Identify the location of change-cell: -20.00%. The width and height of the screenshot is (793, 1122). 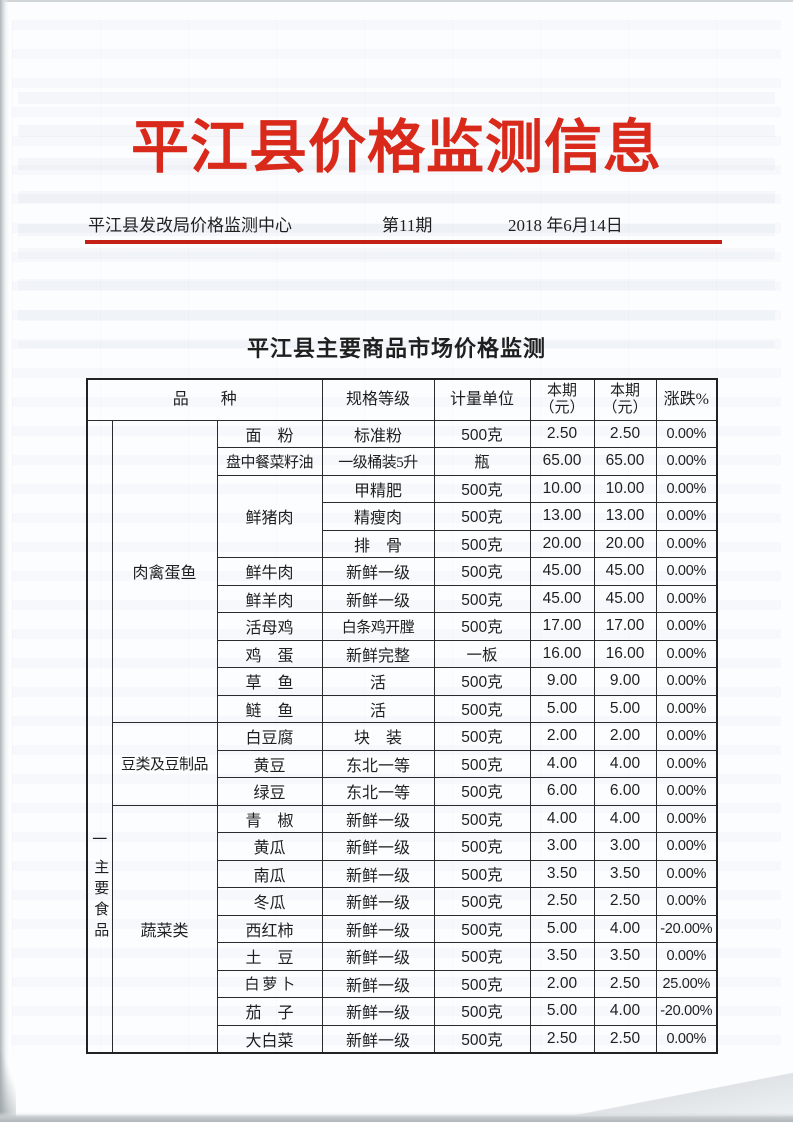
(686, 1011).